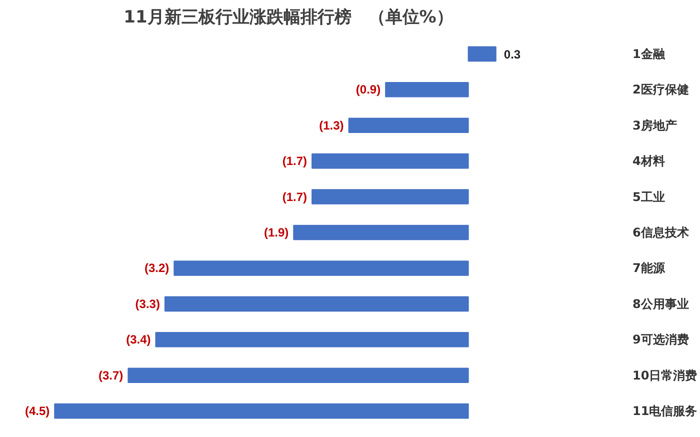  Describe the element at coordinates (660, 233) in the screenshot. I see `y-tick-label: 6信息技术` at that location.